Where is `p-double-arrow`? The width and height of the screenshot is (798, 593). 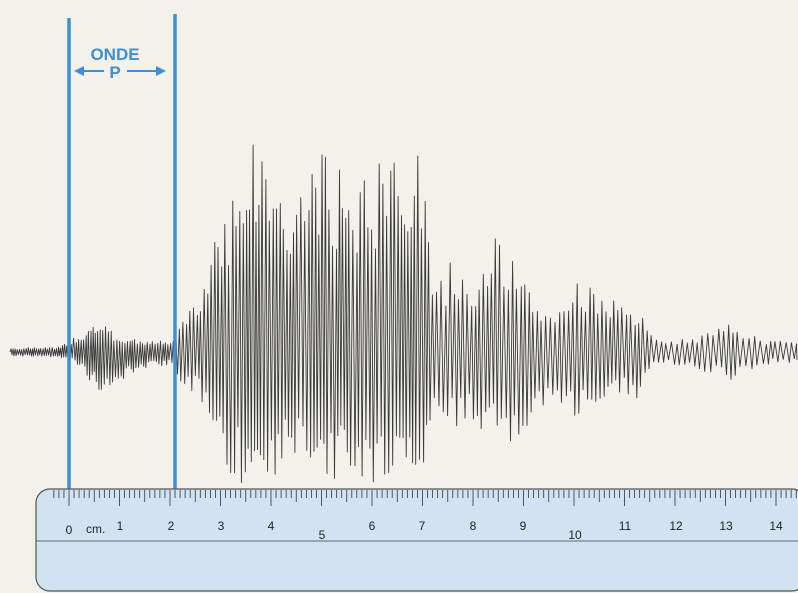 p-double-arrow is located at coordinates (120, 71).